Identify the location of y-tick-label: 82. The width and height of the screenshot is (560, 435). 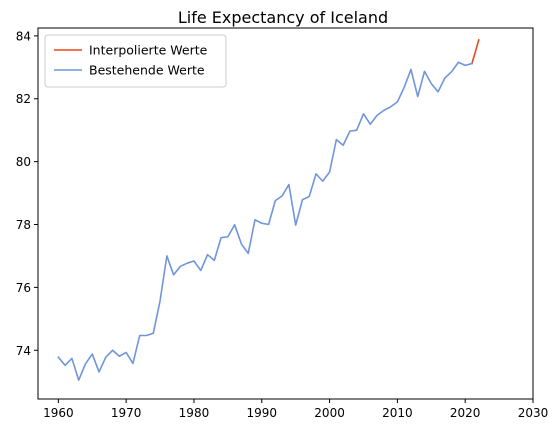
(23, 99).